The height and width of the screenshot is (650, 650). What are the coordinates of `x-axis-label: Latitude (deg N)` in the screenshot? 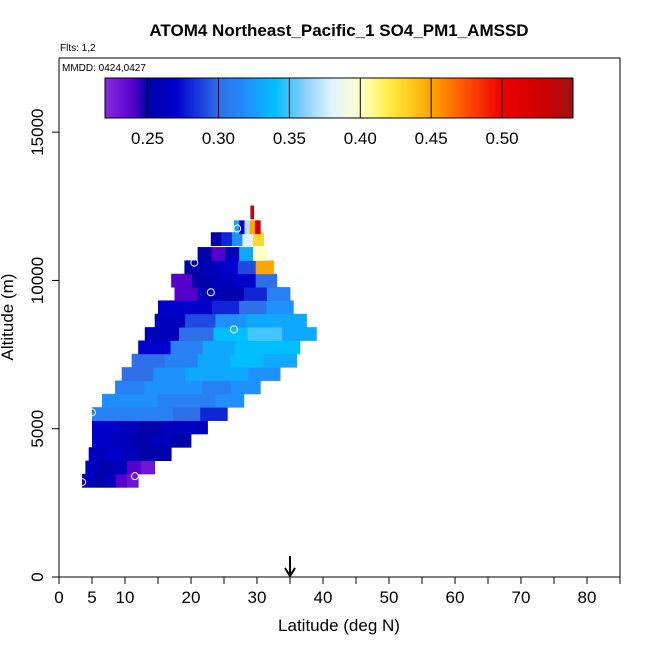 It's located at (339, 625).